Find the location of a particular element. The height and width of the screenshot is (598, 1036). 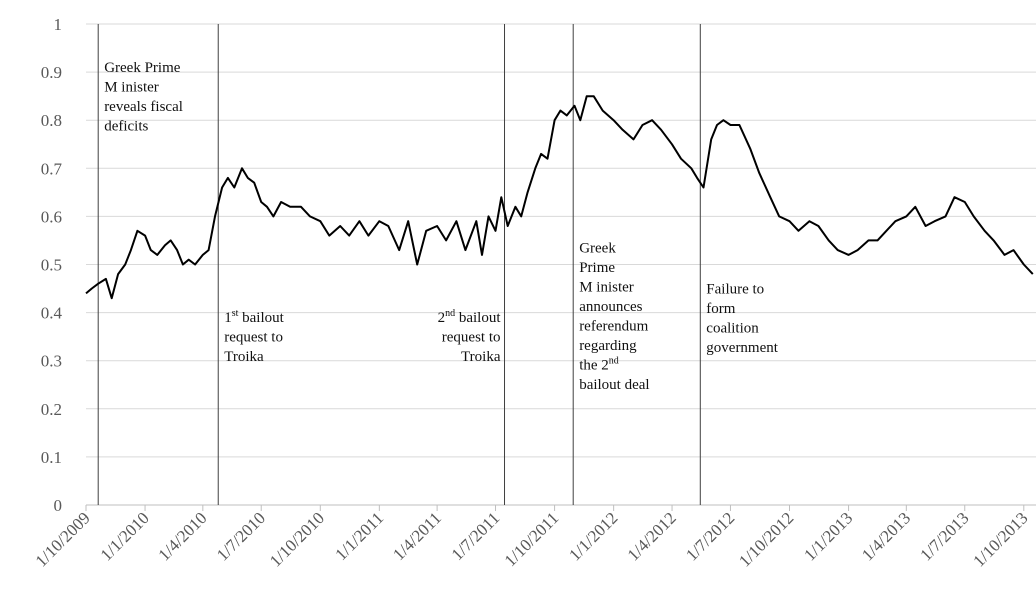

y-axis-labels: 0 0.1 0.2 0.3 0.4 0.5 0.6 0.7 0.8 0.9 1 is located at coordinates (52, 265).